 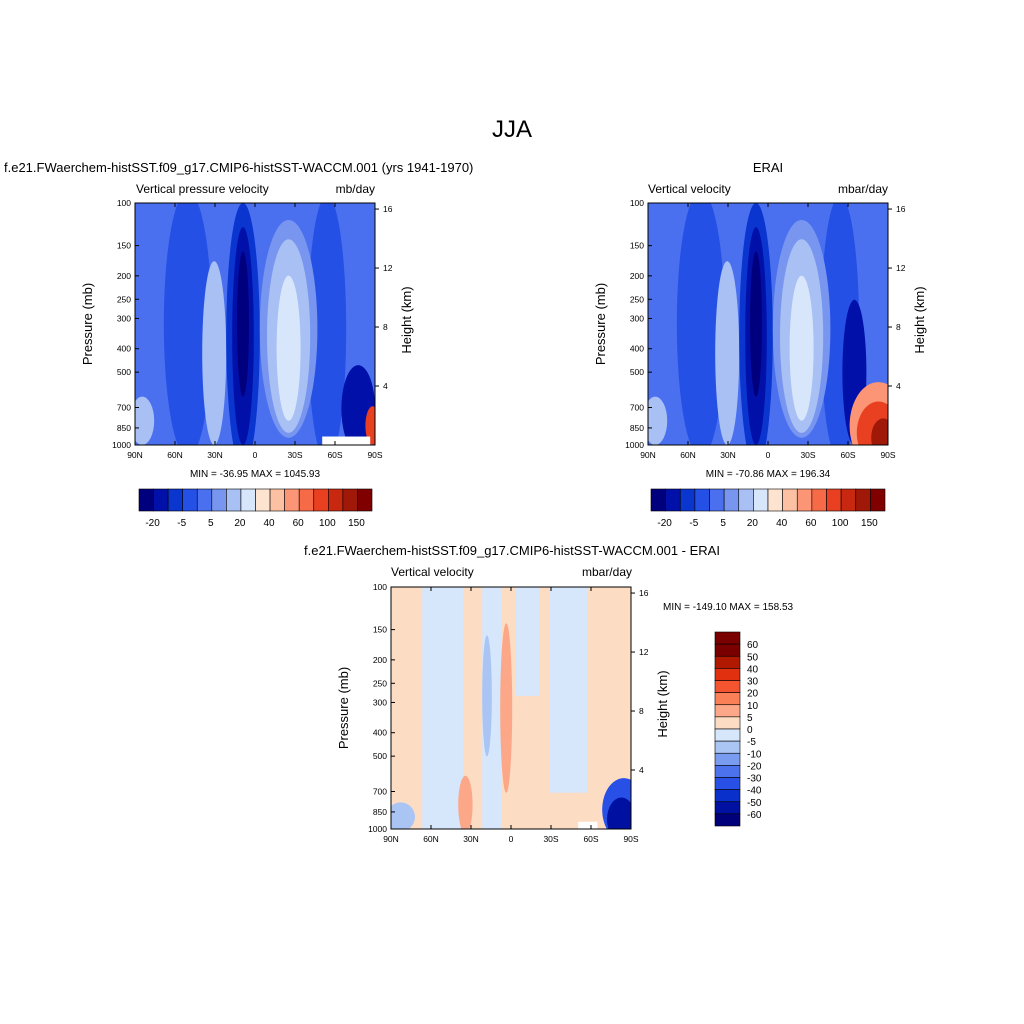 What do you see at coordinates (380, 660) in the screenshot?
I see `panel3-ytick-label-200: 200` at bounding box center [380, 660].